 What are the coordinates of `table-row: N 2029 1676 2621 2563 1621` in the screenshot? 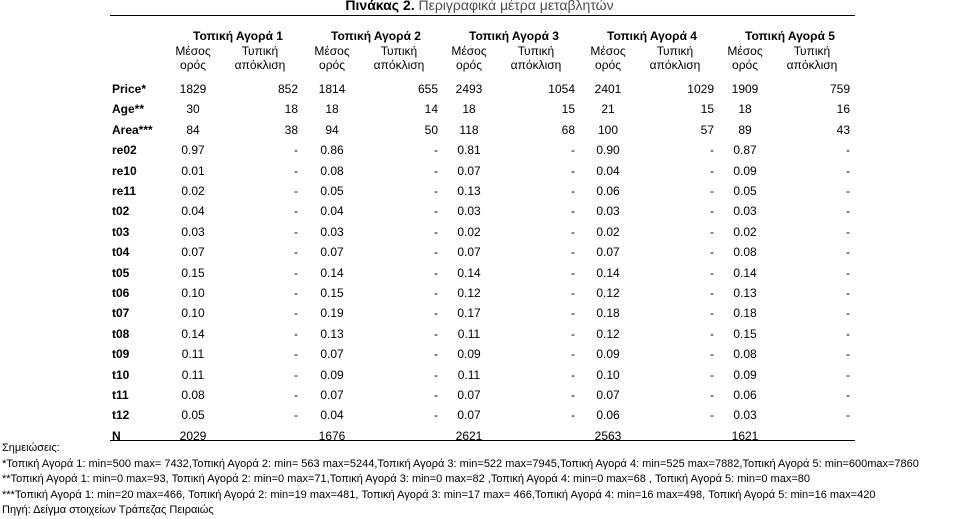 It's located at (479, 436).